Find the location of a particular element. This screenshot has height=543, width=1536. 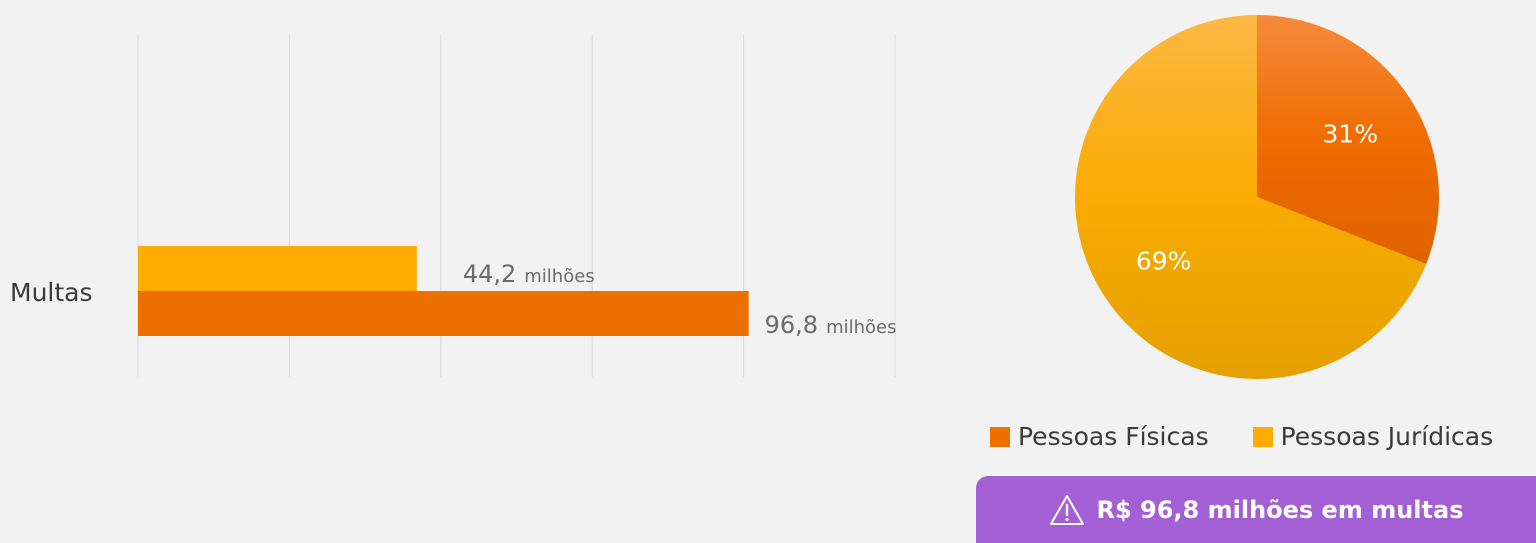

bar-pessoas-fisicas is located at coordinates (443, 313).